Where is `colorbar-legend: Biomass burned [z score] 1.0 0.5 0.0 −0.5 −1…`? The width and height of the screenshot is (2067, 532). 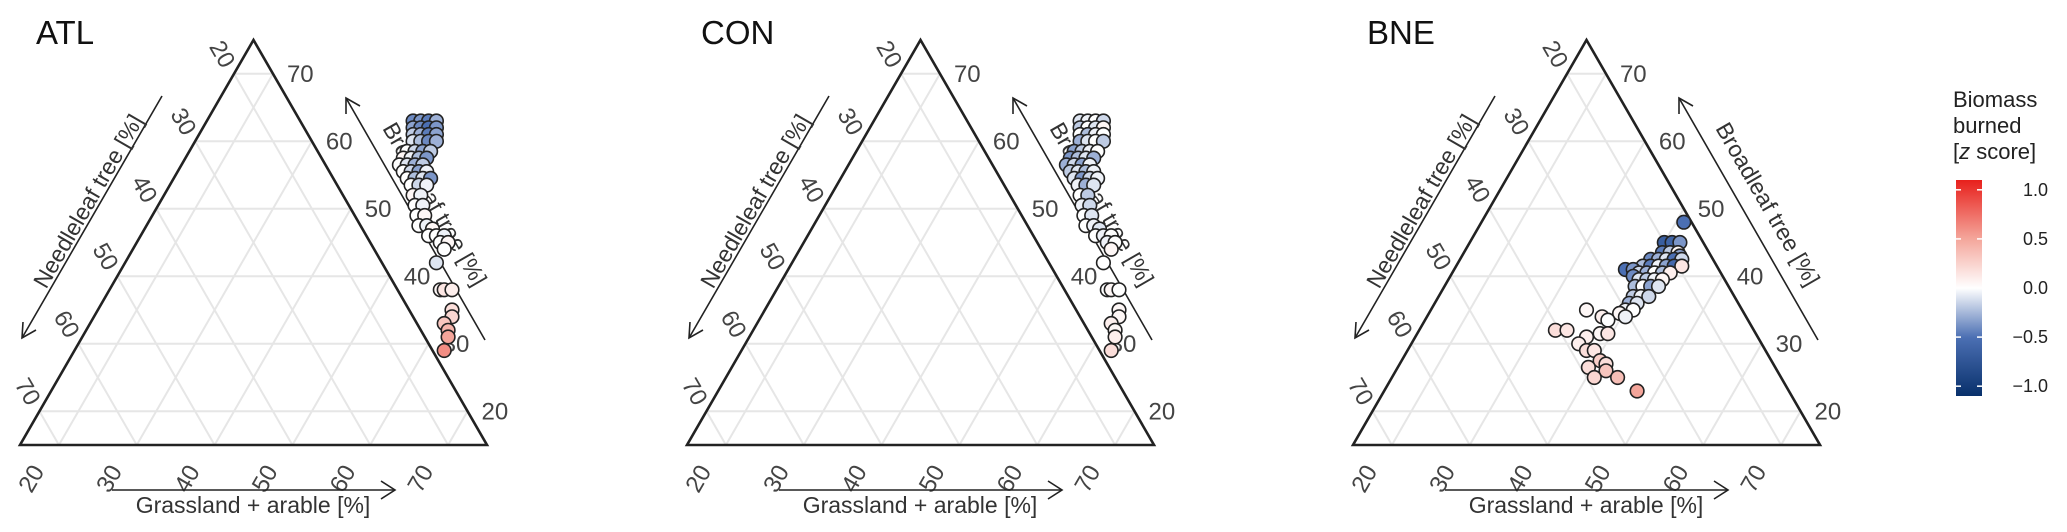
colorbar-legend: Biomass burned [z score] 1.0 0.5 0.0 −0.5 −1… is located at coordinates (2000, 241).